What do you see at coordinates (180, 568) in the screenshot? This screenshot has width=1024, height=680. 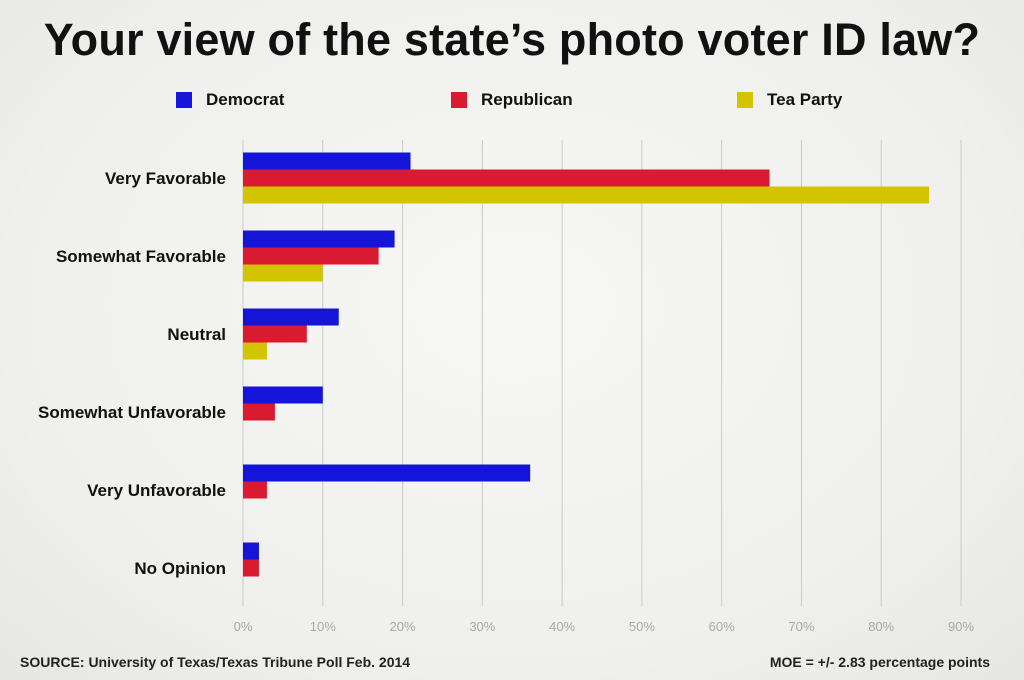 I see `category-label: No Opinion` at bounding box center [180, 568].